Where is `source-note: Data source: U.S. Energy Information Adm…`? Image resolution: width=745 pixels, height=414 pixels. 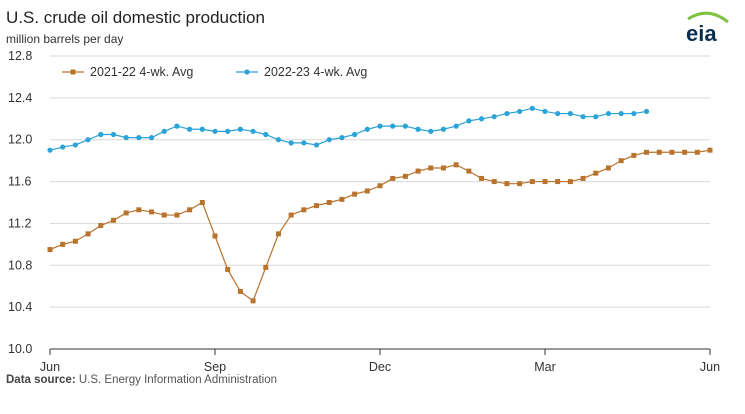
source-note: Data source: U.S. Energy Information Adm… is located at coordinates (141, 380).